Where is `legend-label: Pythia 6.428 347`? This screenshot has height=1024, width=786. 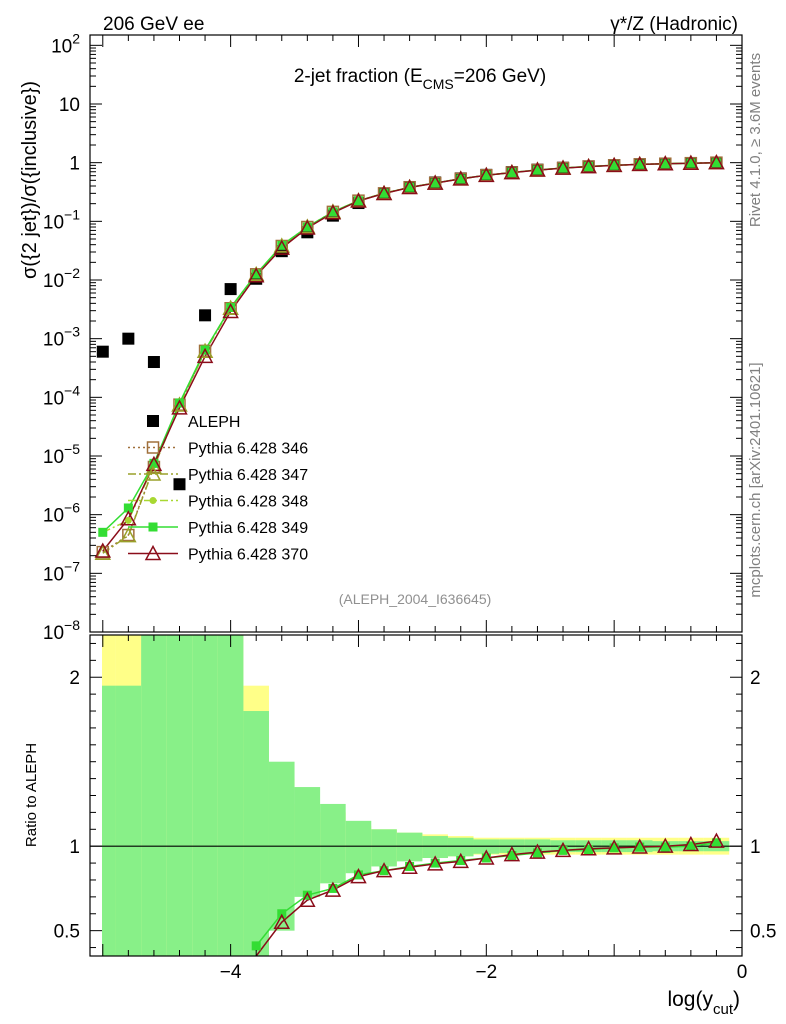 legend-label: Pythia 6.428 347 is located at coordinates (248, 475).